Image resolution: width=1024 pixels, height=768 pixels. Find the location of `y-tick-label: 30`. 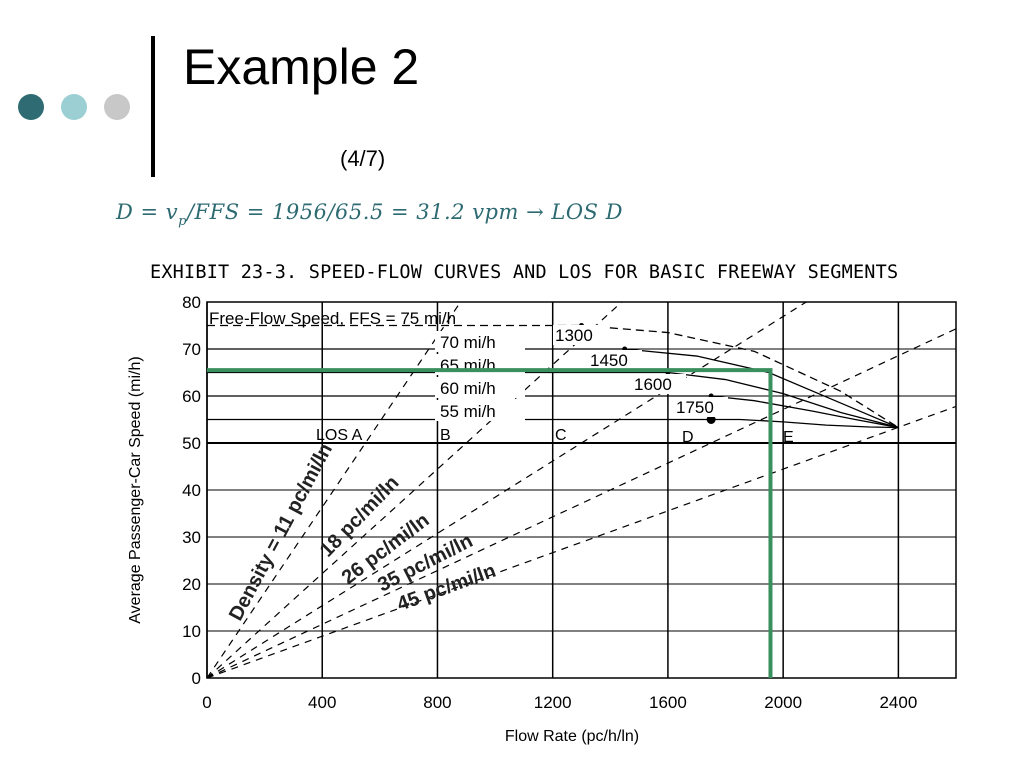

y-tick-label: 30 is located at coordinates (191, 537).